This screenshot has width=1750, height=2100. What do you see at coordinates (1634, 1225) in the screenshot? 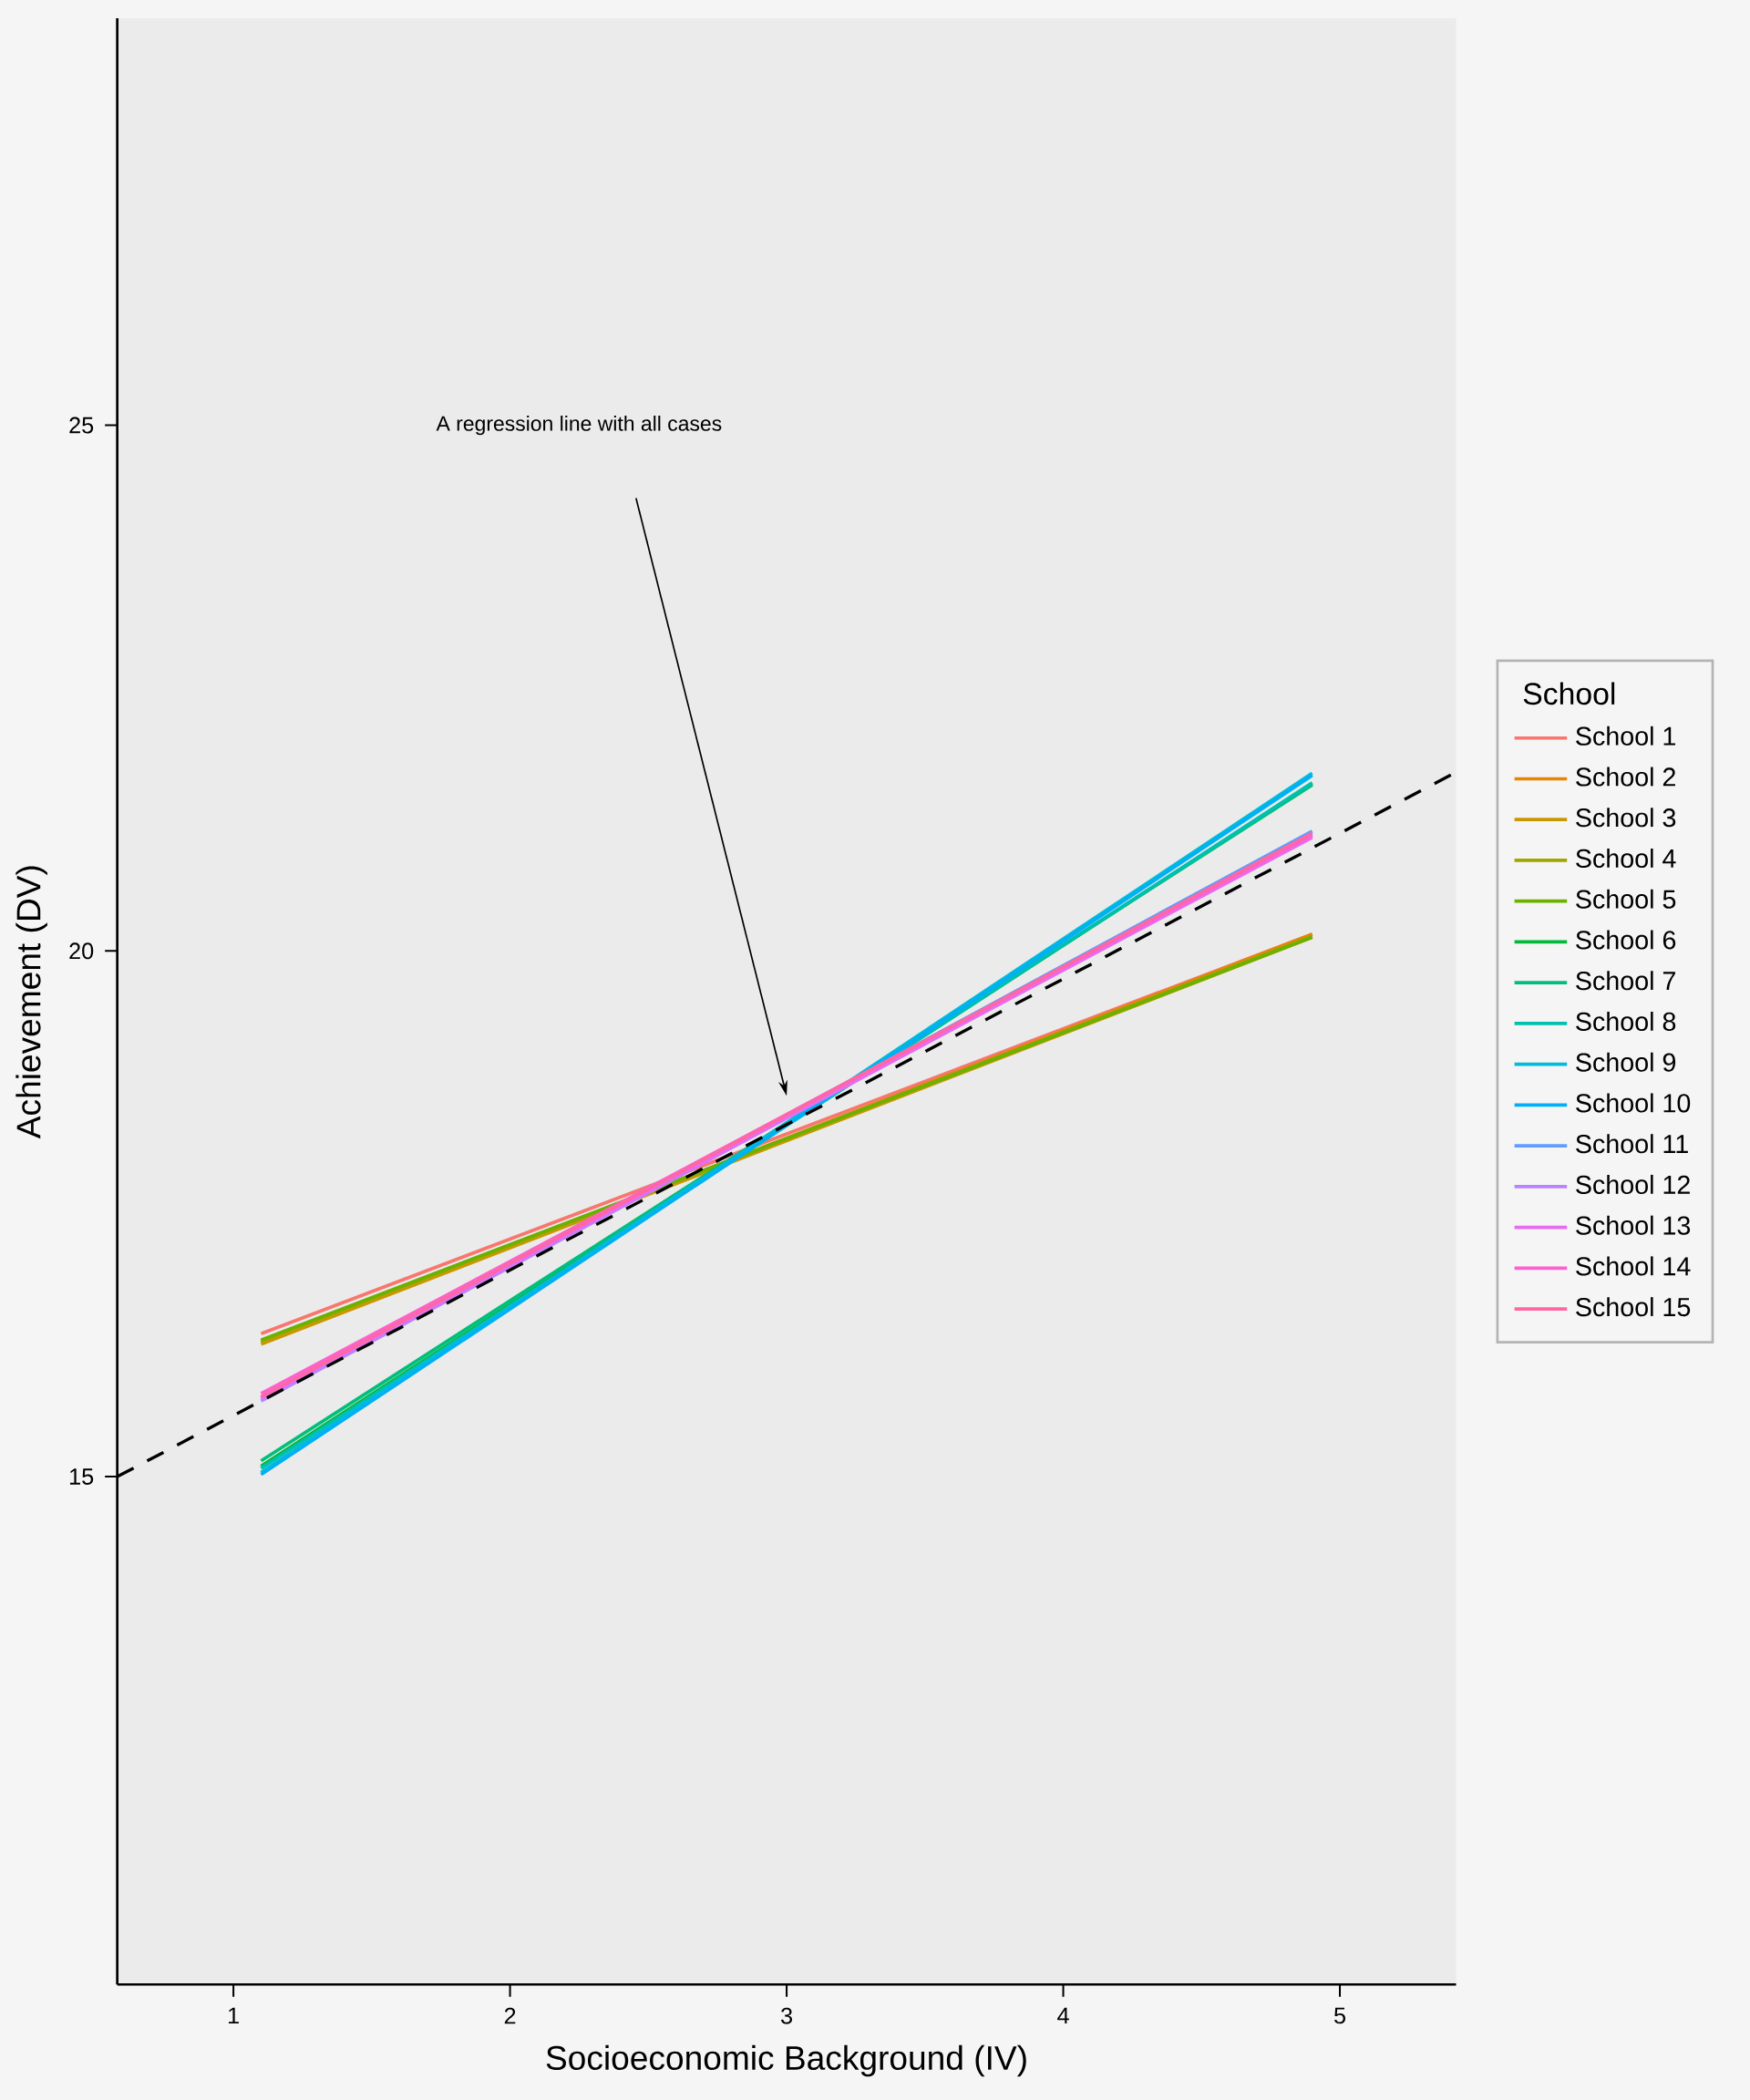
I see `legend-label: School 13` at bounding box center [1634, 1225].